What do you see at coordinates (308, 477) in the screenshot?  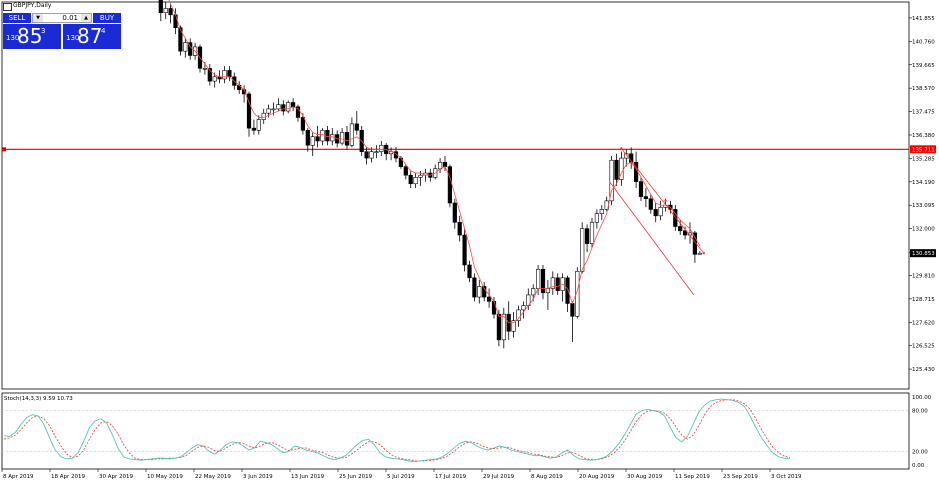 I see `x-tick-label: 13 Jun 2019` at bounding box center [308, 477].